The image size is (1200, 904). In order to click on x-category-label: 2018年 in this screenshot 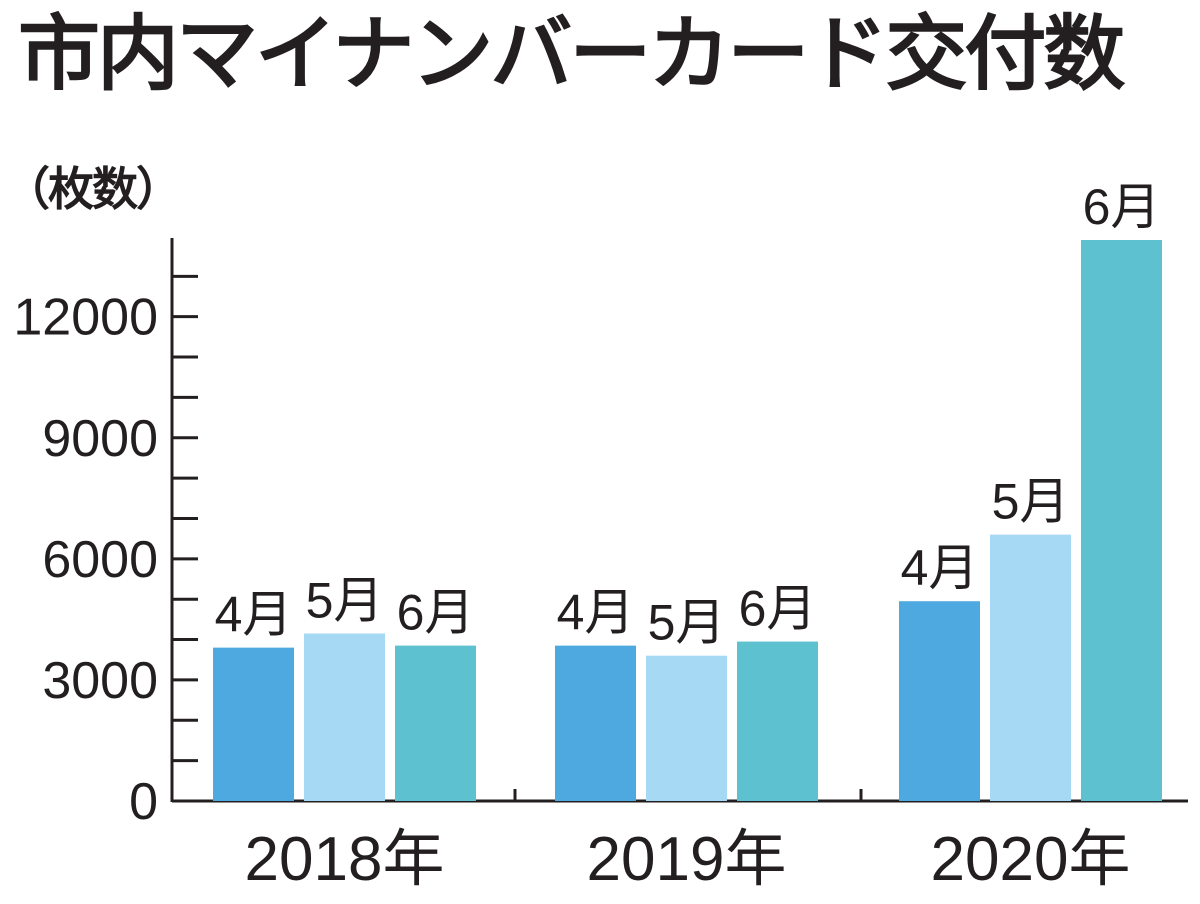, I will do `click(345, 859)`.